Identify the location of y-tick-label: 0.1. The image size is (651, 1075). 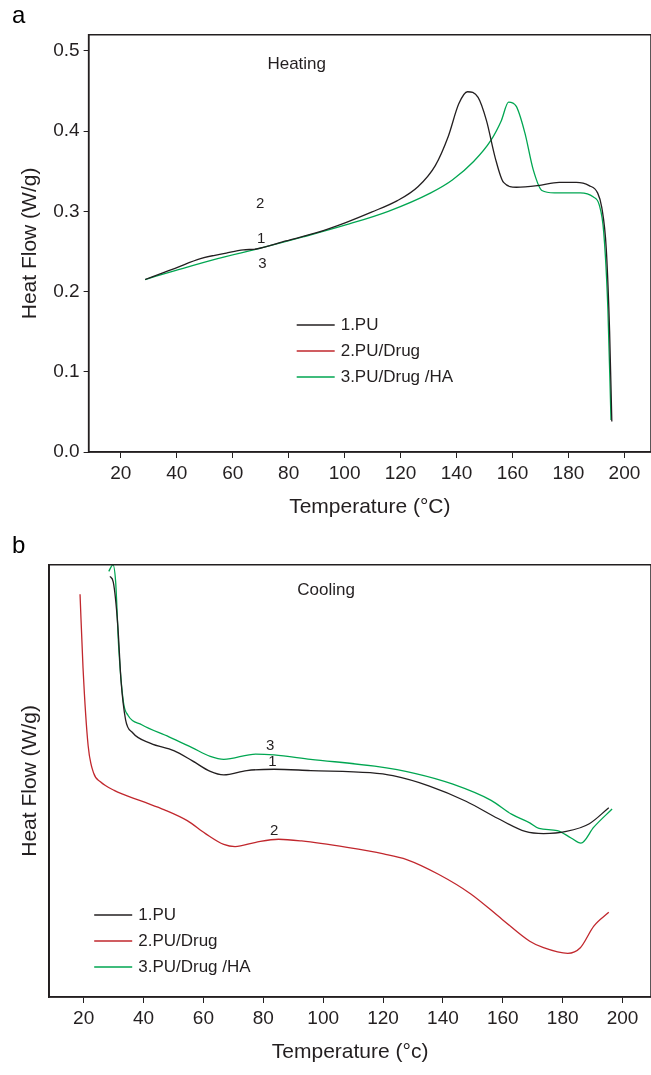
(66, 370).